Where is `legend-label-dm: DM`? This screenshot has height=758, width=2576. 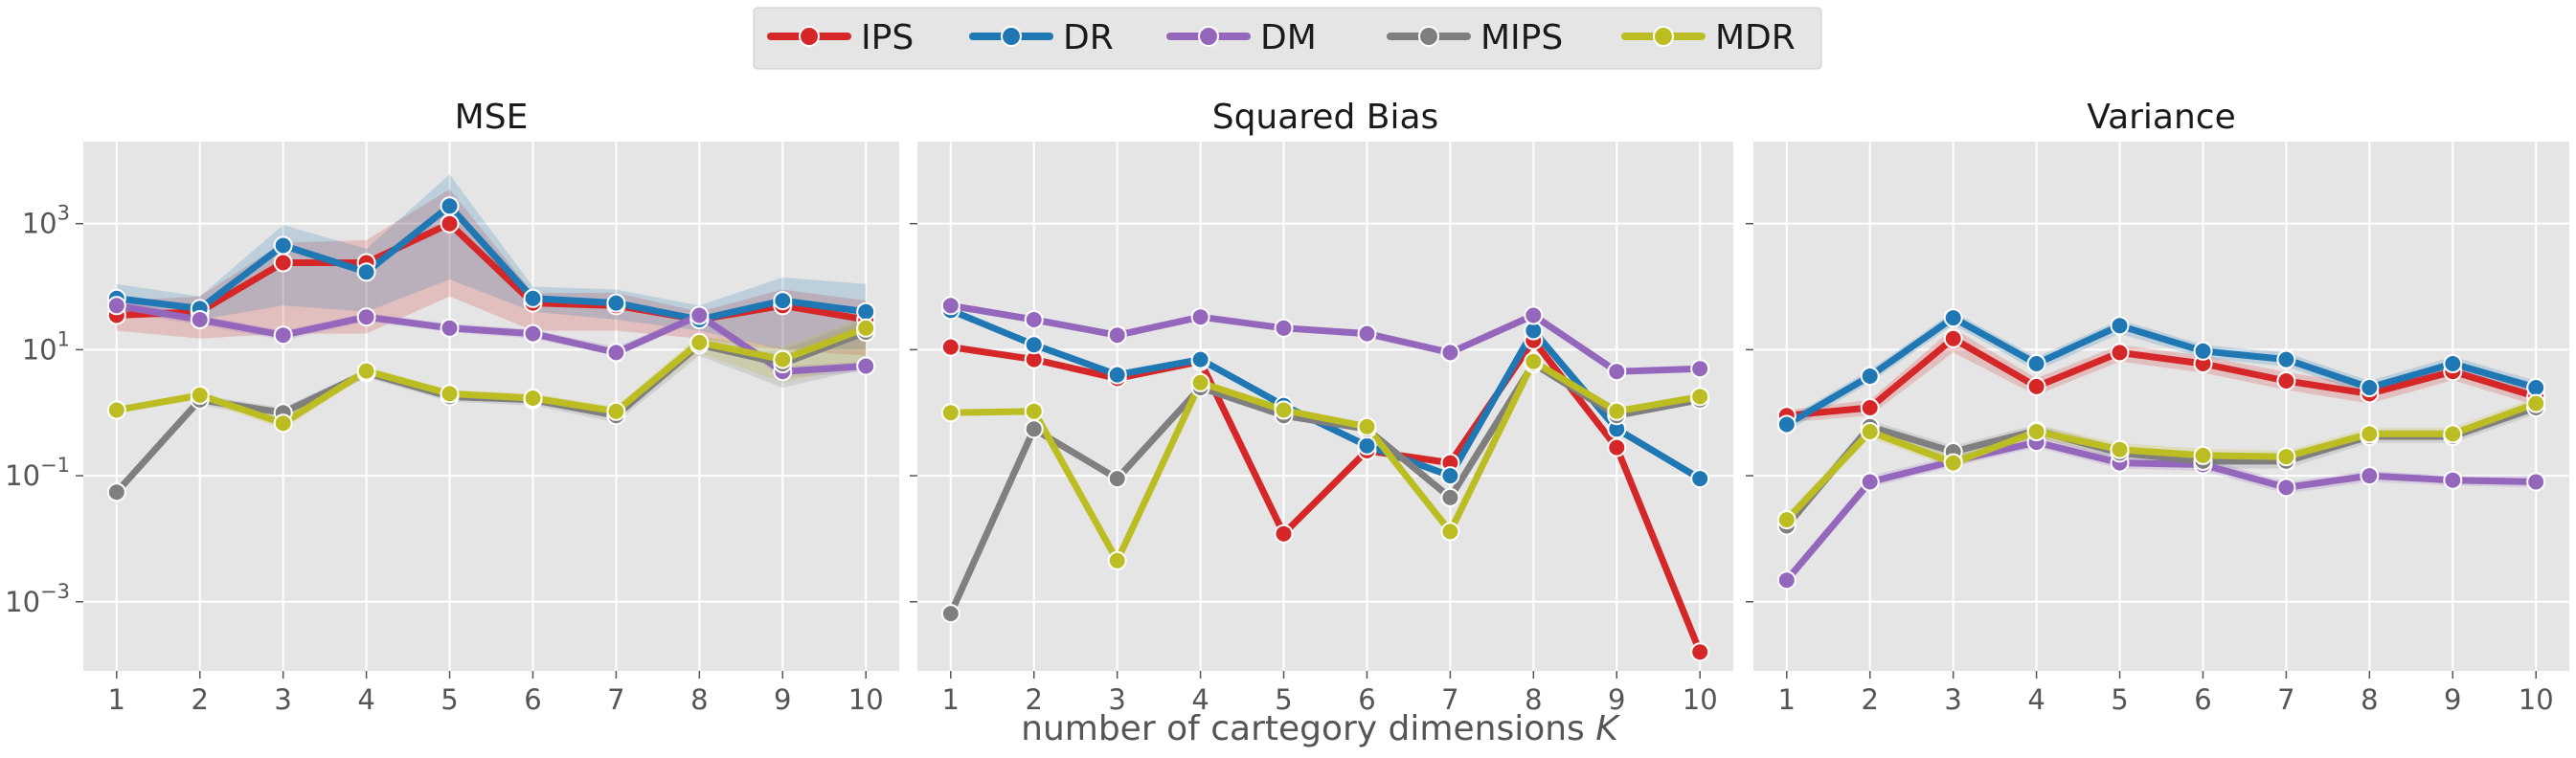 legend-label-dm: DM is located at coordinates (1288, 37).